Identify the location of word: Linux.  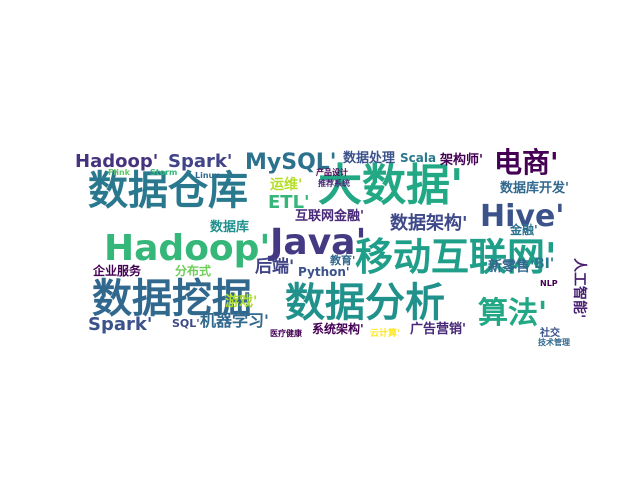
(207, 175).